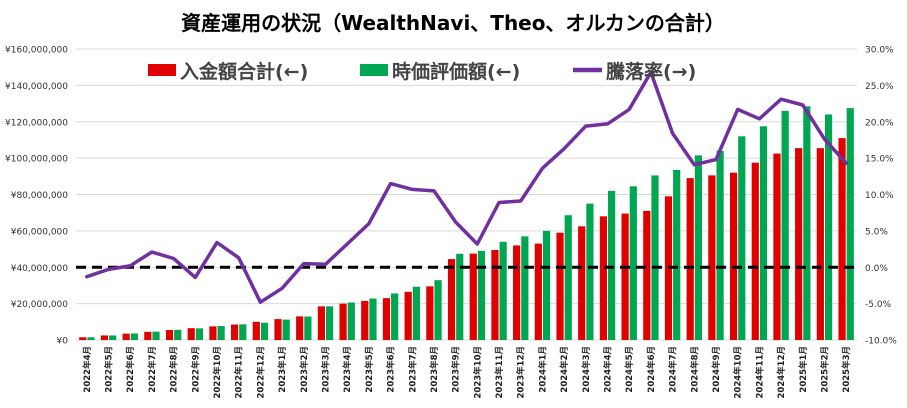  What do you see at coordinates (36, 123) in the screenshot?
I see `left-tick-label: ¥120,000,000` at bounding box center [36, 123].